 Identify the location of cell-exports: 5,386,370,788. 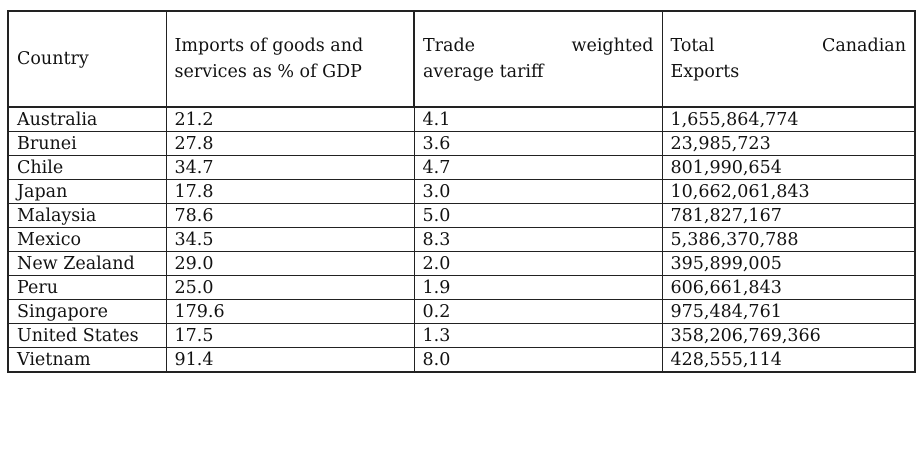
(788, 239).